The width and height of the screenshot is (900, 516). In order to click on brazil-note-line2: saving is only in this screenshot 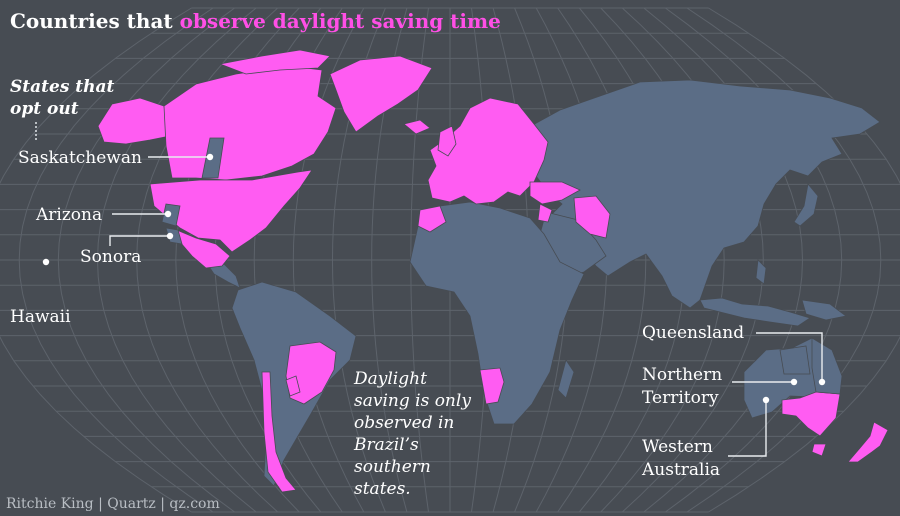, I will do `click(412, 401)`.